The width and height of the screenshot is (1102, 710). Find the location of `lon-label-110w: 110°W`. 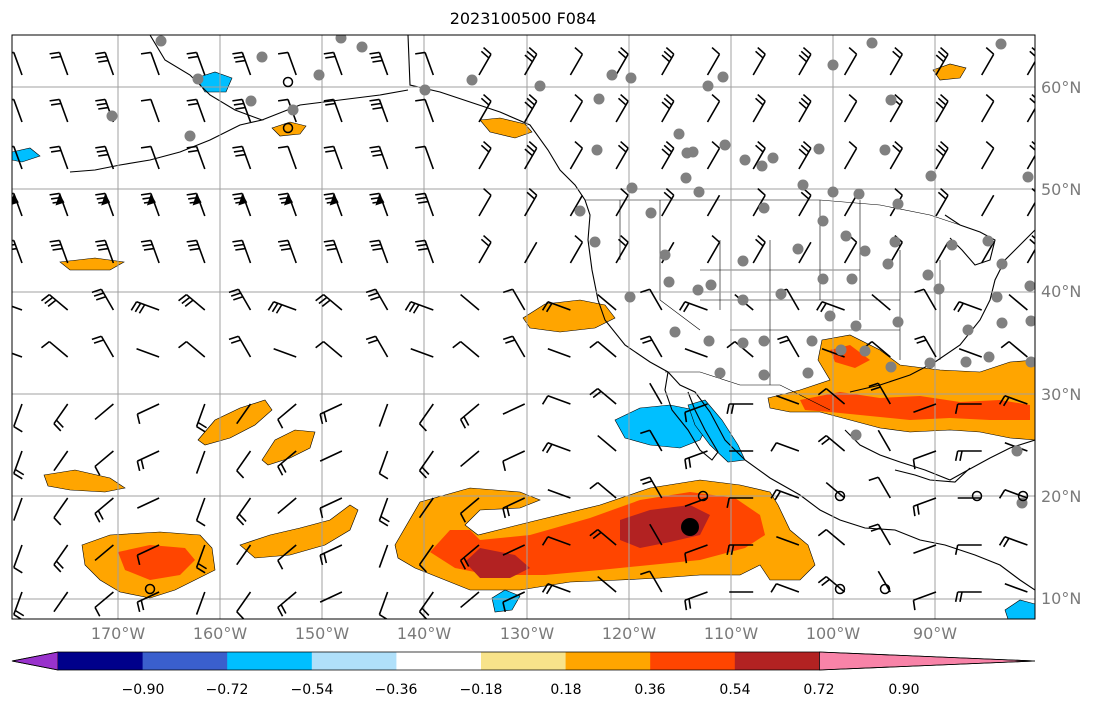

lon-label-110w: 110°W is located at coordinates (731, 633).